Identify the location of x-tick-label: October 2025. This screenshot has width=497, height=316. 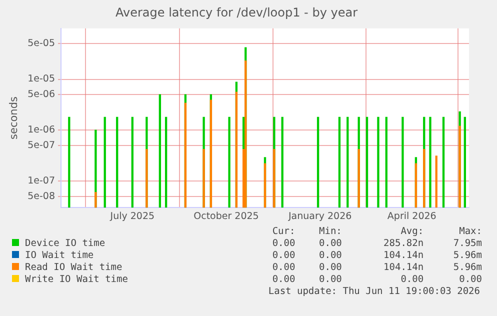
(226, 216).